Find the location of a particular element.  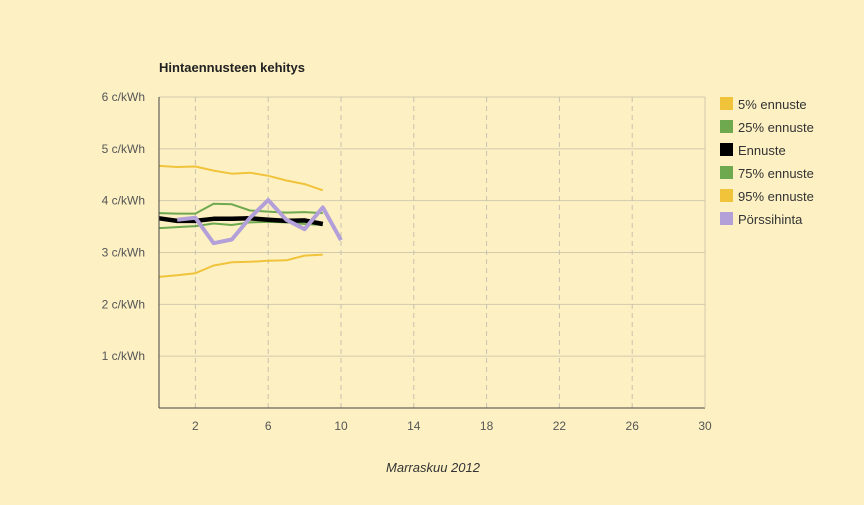

chart-title: Hintaennusteen kehitys is located at coordinates (232, 67).